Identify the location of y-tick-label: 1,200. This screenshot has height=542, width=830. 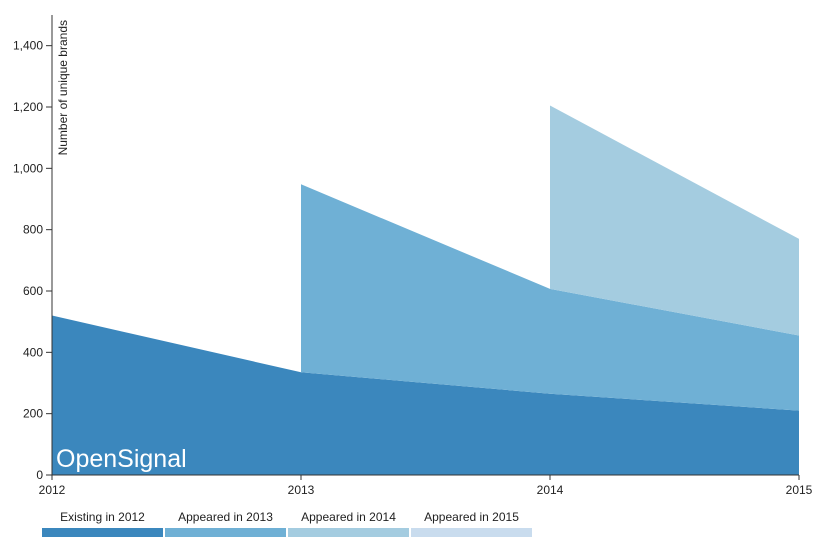
(28, 107).